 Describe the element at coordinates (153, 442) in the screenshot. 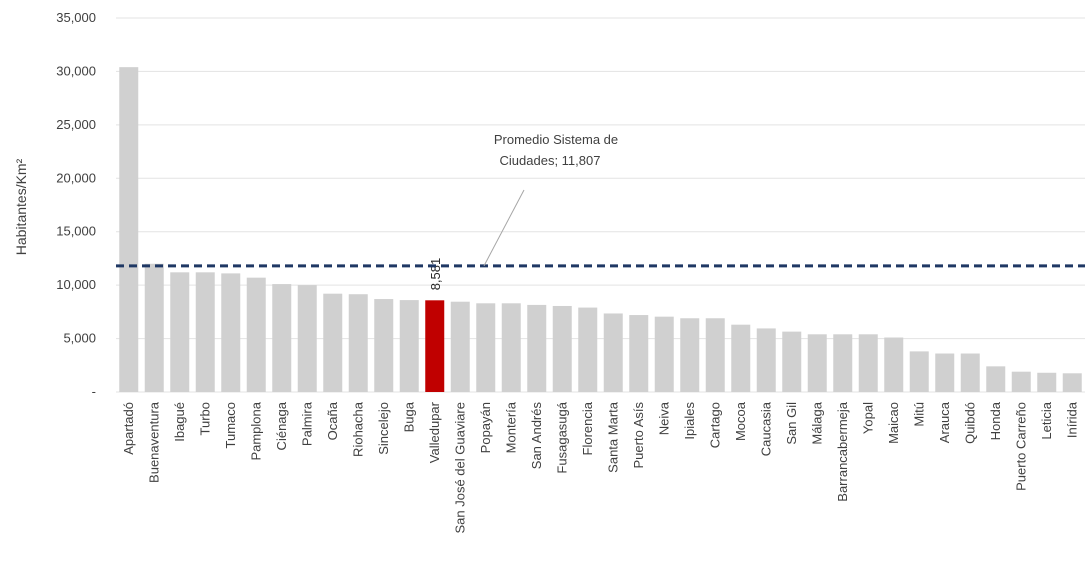

I see `x-tick-label: Buenaventura` at that location.